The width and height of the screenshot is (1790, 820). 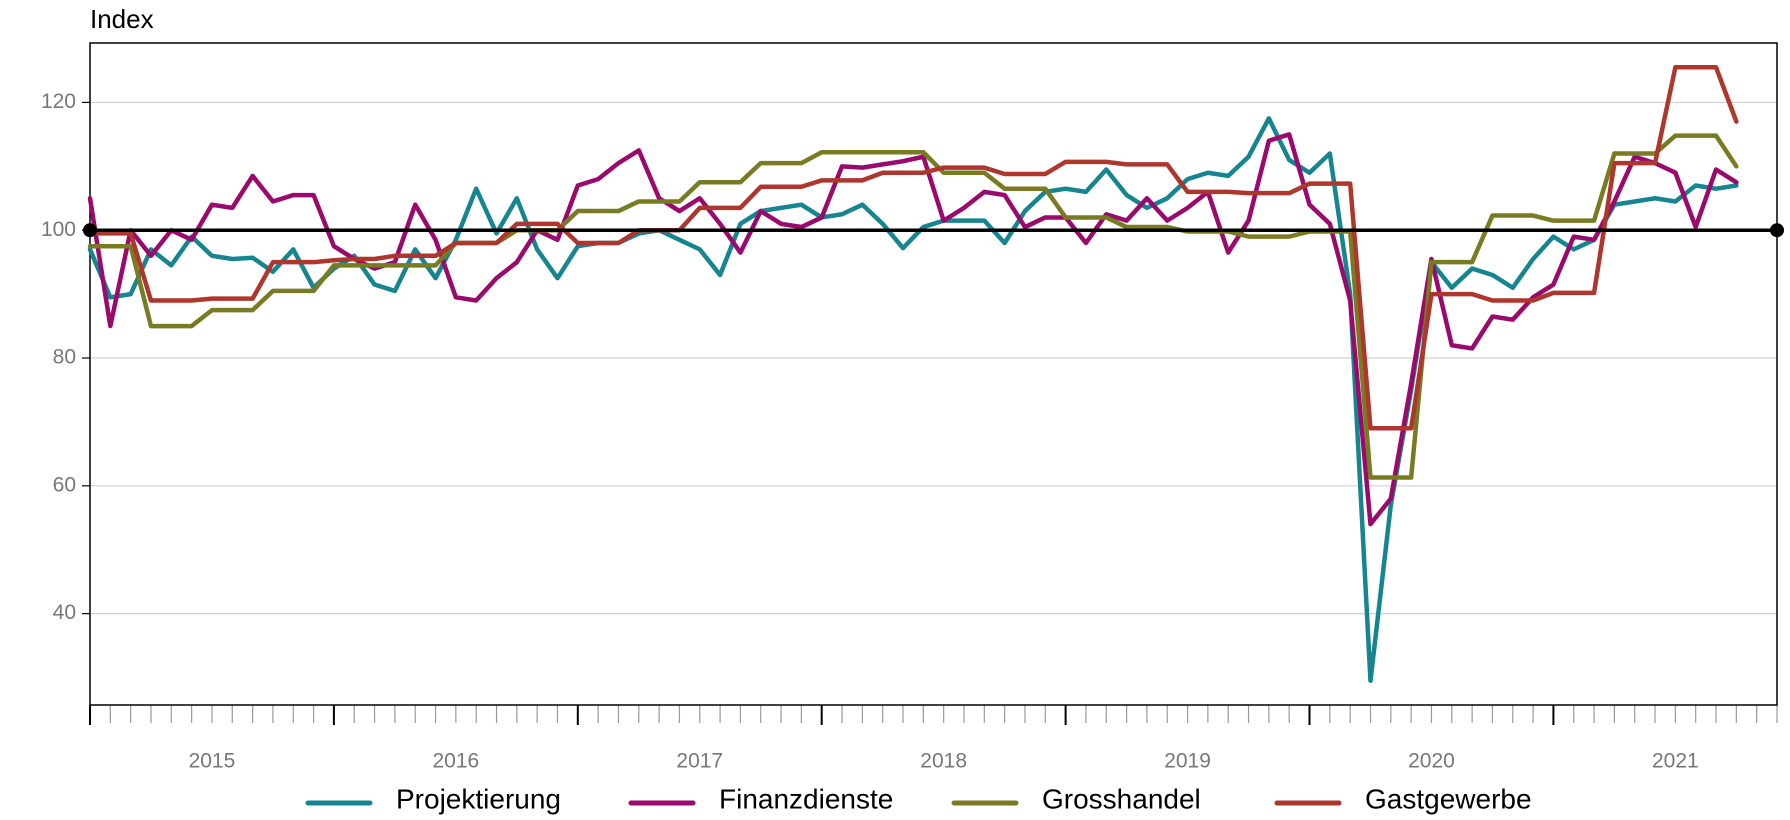 I want to click on y-axis-label: Index, so click(x=122, y=19).